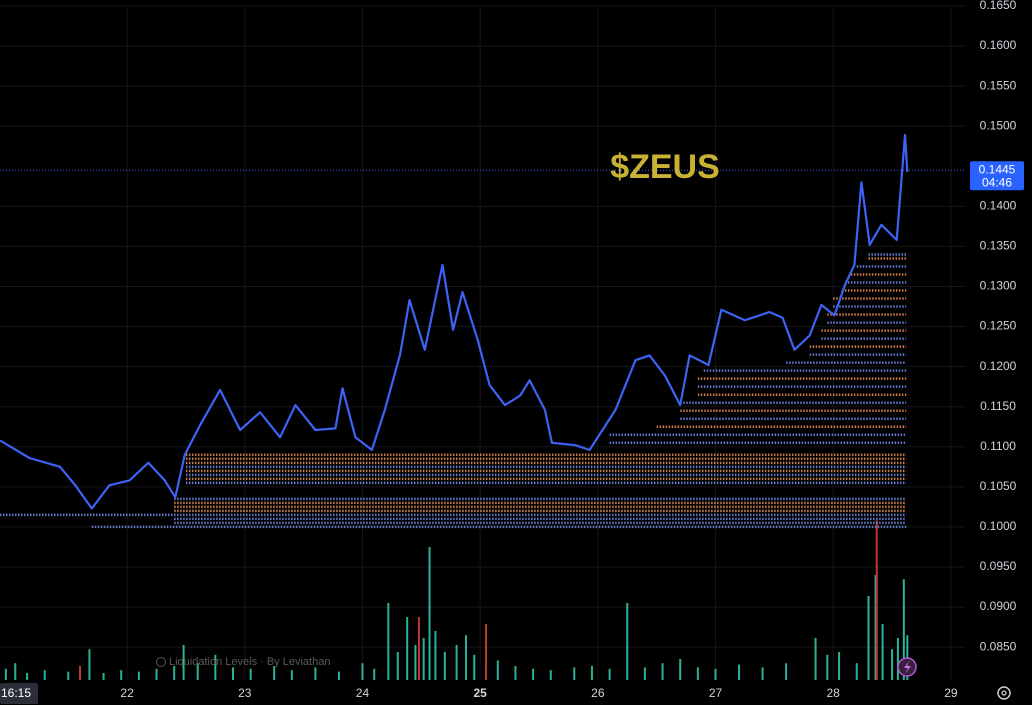 The image size is (1032, 705). I want to click on y-tick-label: 0.1200, so click(998, 366).